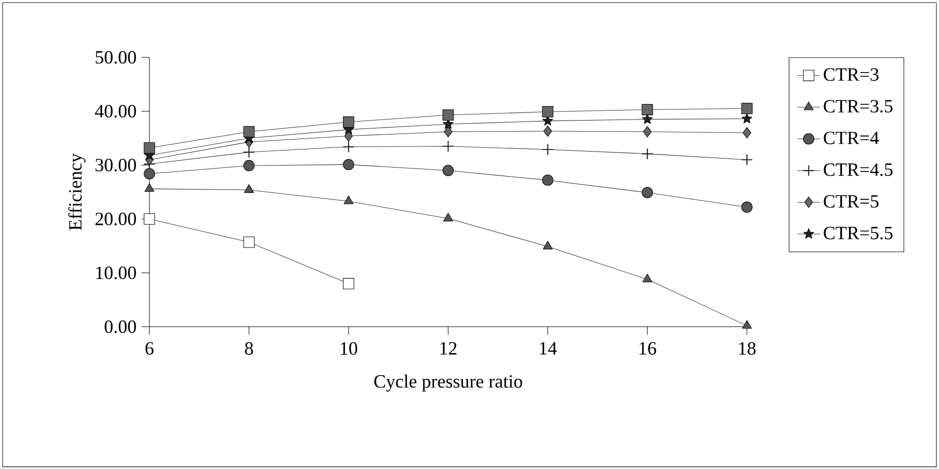  Describe the element at coordinates (150, 348) in the screenshot. I see `x-tick-label: 6` at that location.